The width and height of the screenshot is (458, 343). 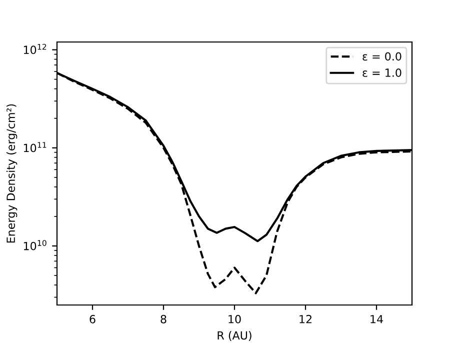 What do you see at coordinates (235, 336) in the screenshot?
I see `x-axis-title: R (AU)` at bounding box center [235, 336].